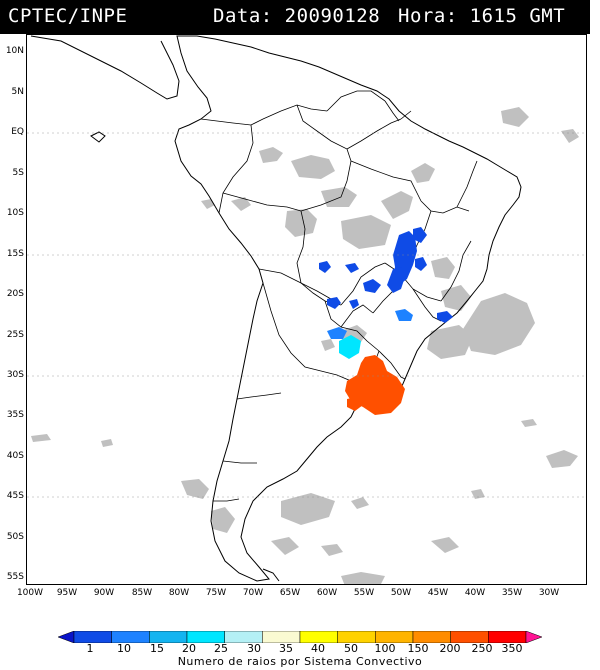 The image size is (600, 670). What do you see at coordinates (15, 335) in the screenshot?
I see `lat-label: 25S` at bounding box center [15, 335].